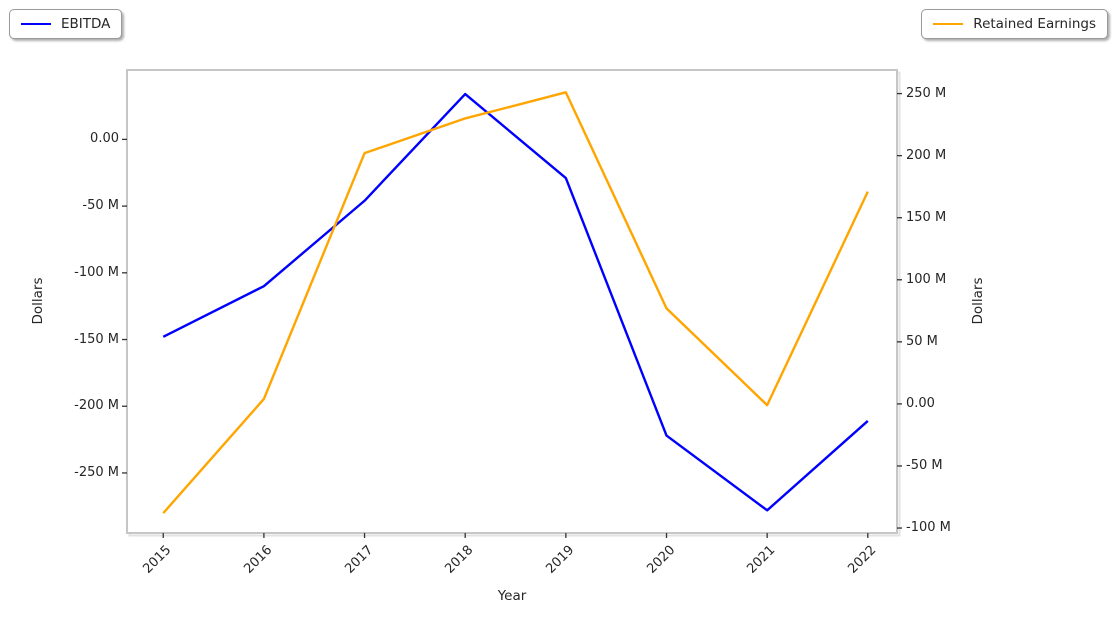 This screenshot has width=1115, height=618. Describe the element at coordinates (922, 341) in the screenshot. I see `right-tick-label: 50 M` at that location.